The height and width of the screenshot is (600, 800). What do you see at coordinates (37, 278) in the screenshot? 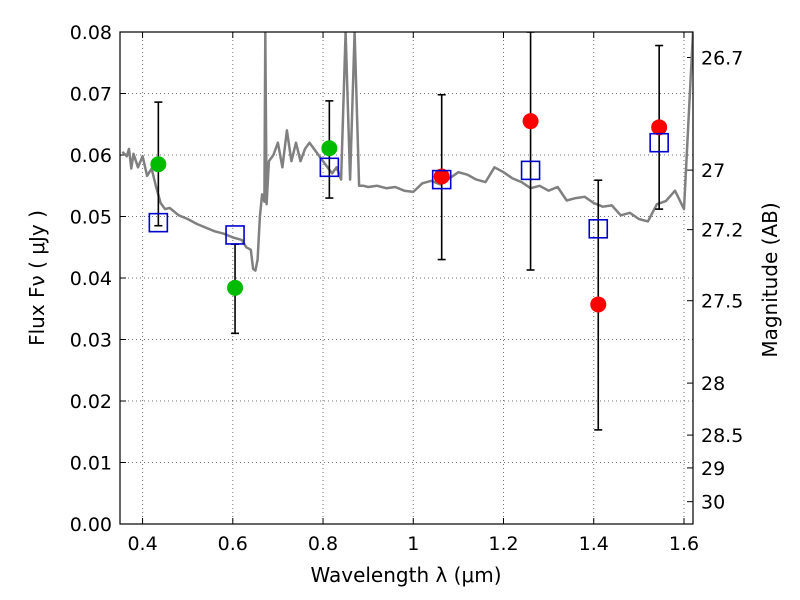
I see `y-axis-label: Flux Fν ( μJy )` at bounding box center [37, 278].